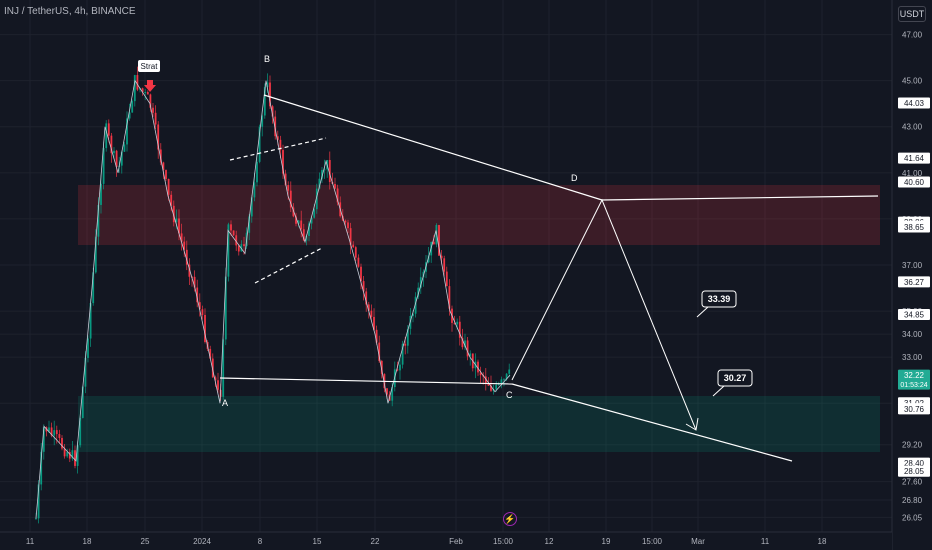 The image size is (932, 550). I want to click on x-tick-label: 11, so click(30, 541).